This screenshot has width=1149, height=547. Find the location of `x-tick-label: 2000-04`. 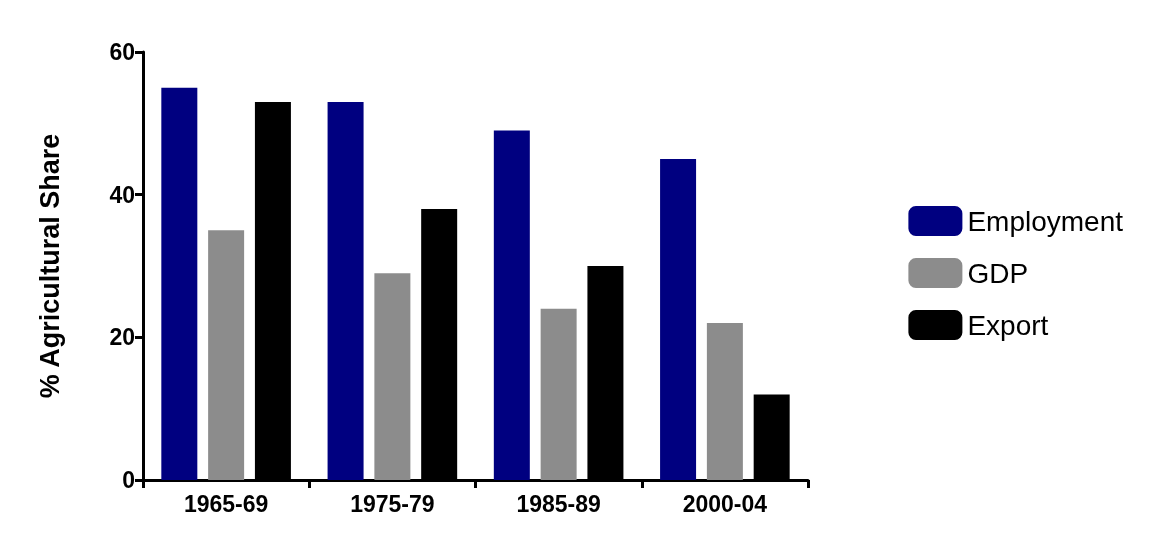

x-tick-label: 2000-04 is located at coordinates (725, 503).